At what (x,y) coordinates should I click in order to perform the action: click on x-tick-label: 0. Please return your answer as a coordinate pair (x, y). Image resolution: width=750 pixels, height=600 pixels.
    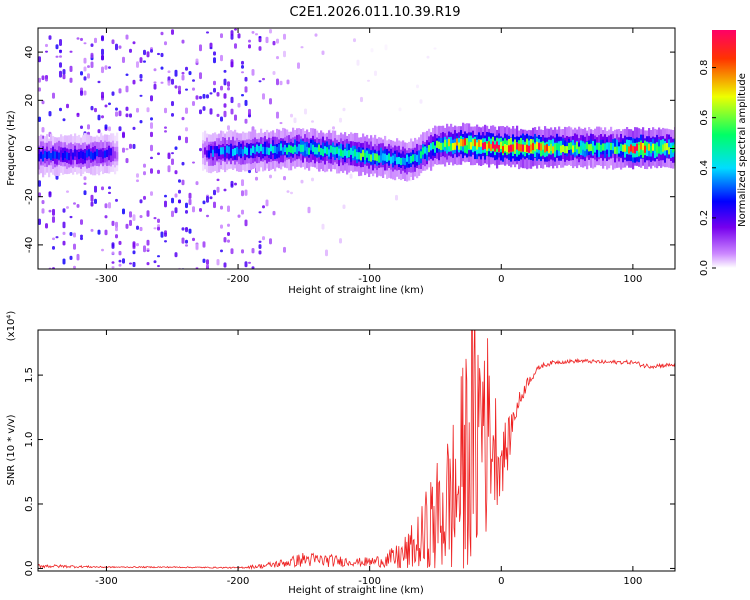
    Looking at the image, I should click on (501, 581).